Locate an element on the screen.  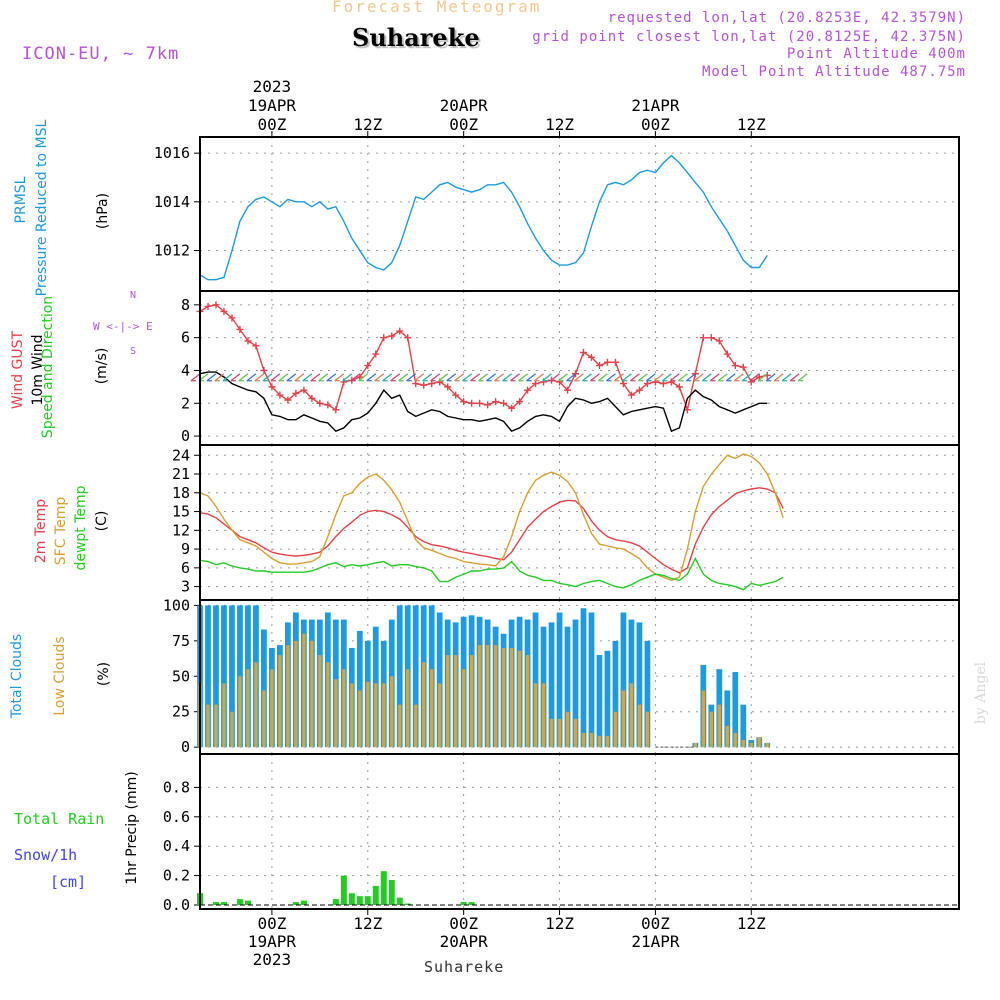
y-tick-label: 75 is located at coordinates (181, 641).